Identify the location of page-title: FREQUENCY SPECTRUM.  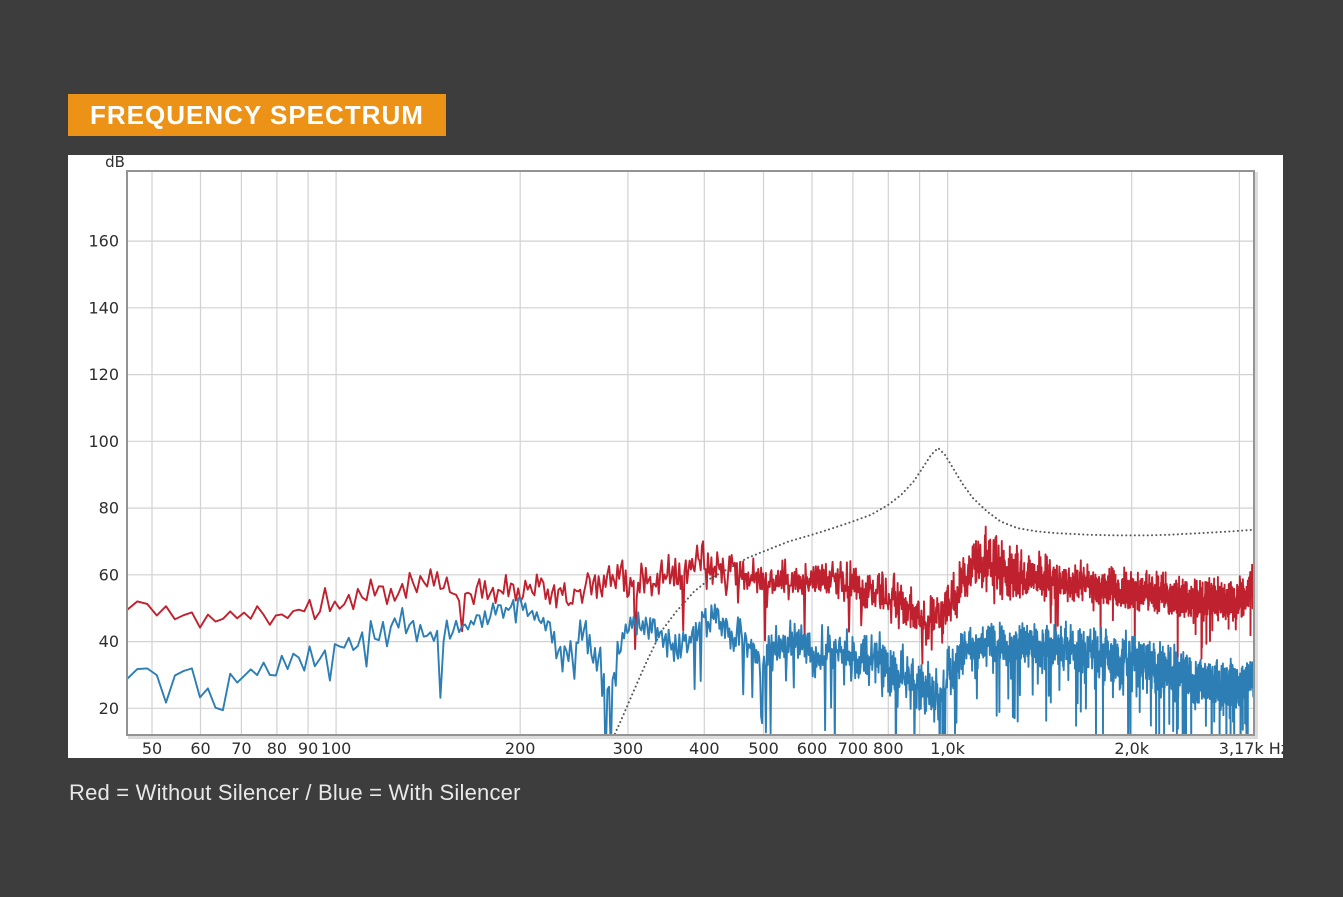
(257, 114).